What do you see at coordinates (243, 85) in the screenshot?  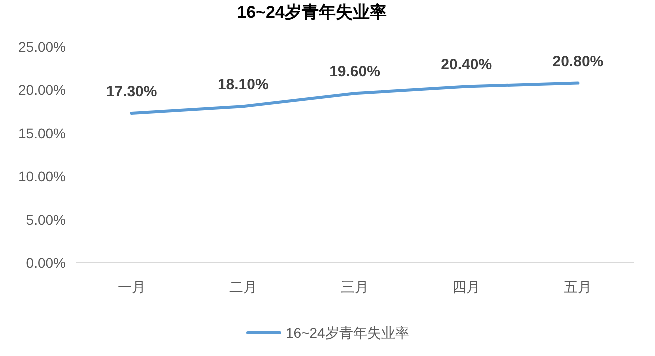 I see `data-label: 18.10%` at bounding box center [243, 85].